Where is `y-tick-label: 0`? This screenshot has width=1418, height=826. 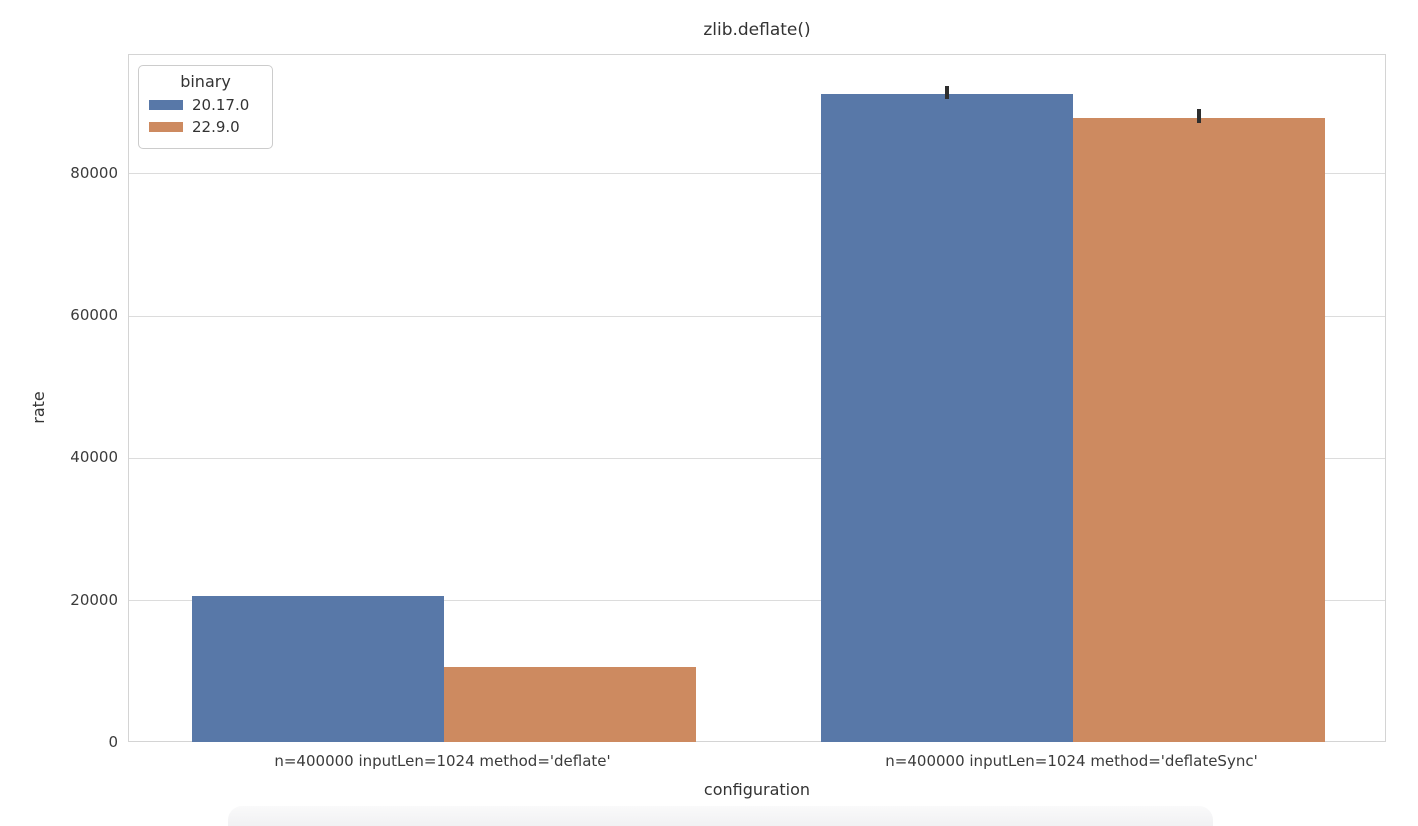 y-tick-label: 0 is located at coordinates (113, 742).